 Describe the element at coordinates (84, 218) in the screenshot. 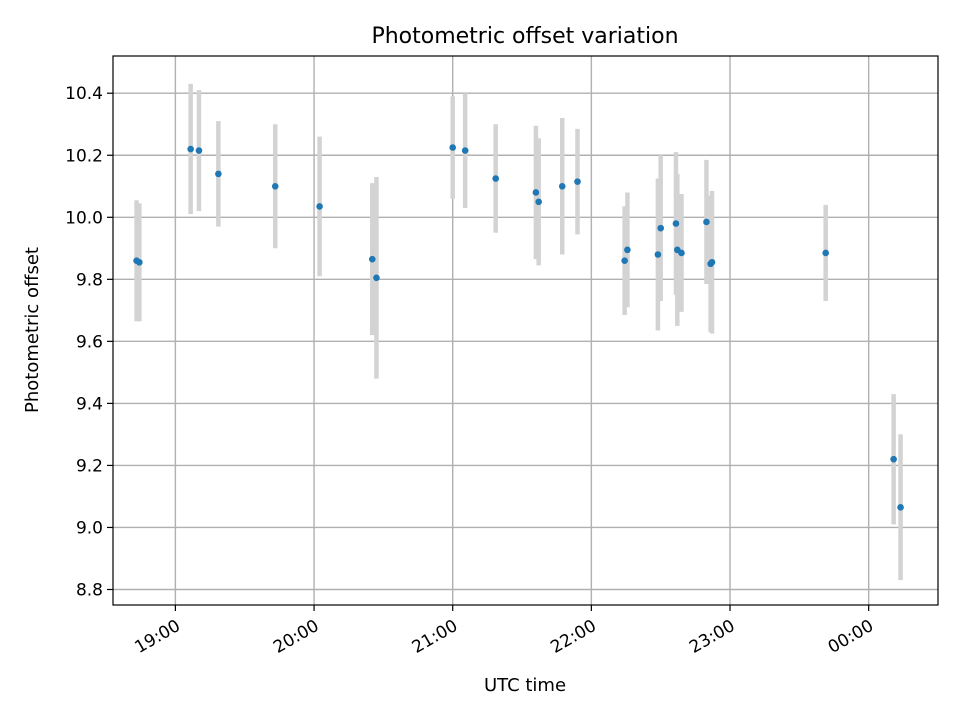

I see `y-tick-label: 10.0` at that location.